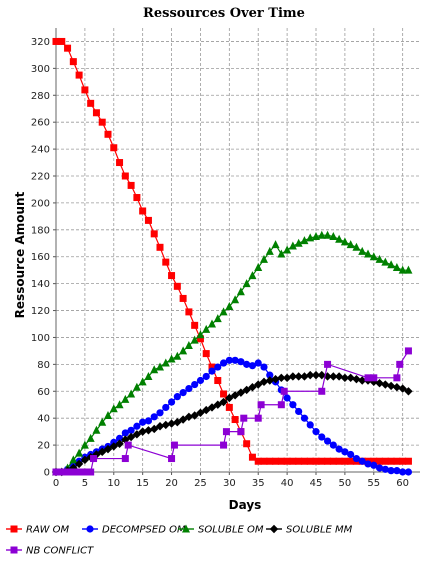 The width and height of the screenshot is (448, 562). I want to click on x-tick-label: 25, so click(200, 483).